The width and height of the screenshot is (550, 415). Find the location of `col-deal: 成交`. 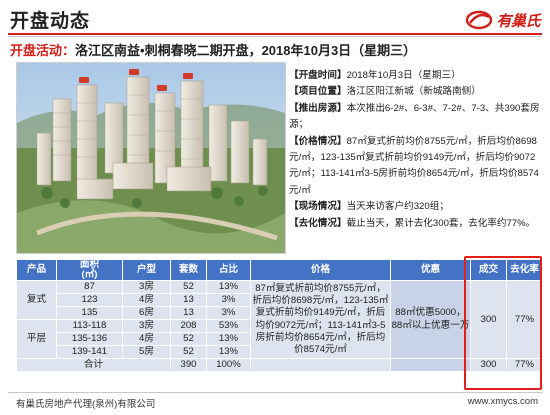

col-deal: 成交 is located at coordinates (488, 270).